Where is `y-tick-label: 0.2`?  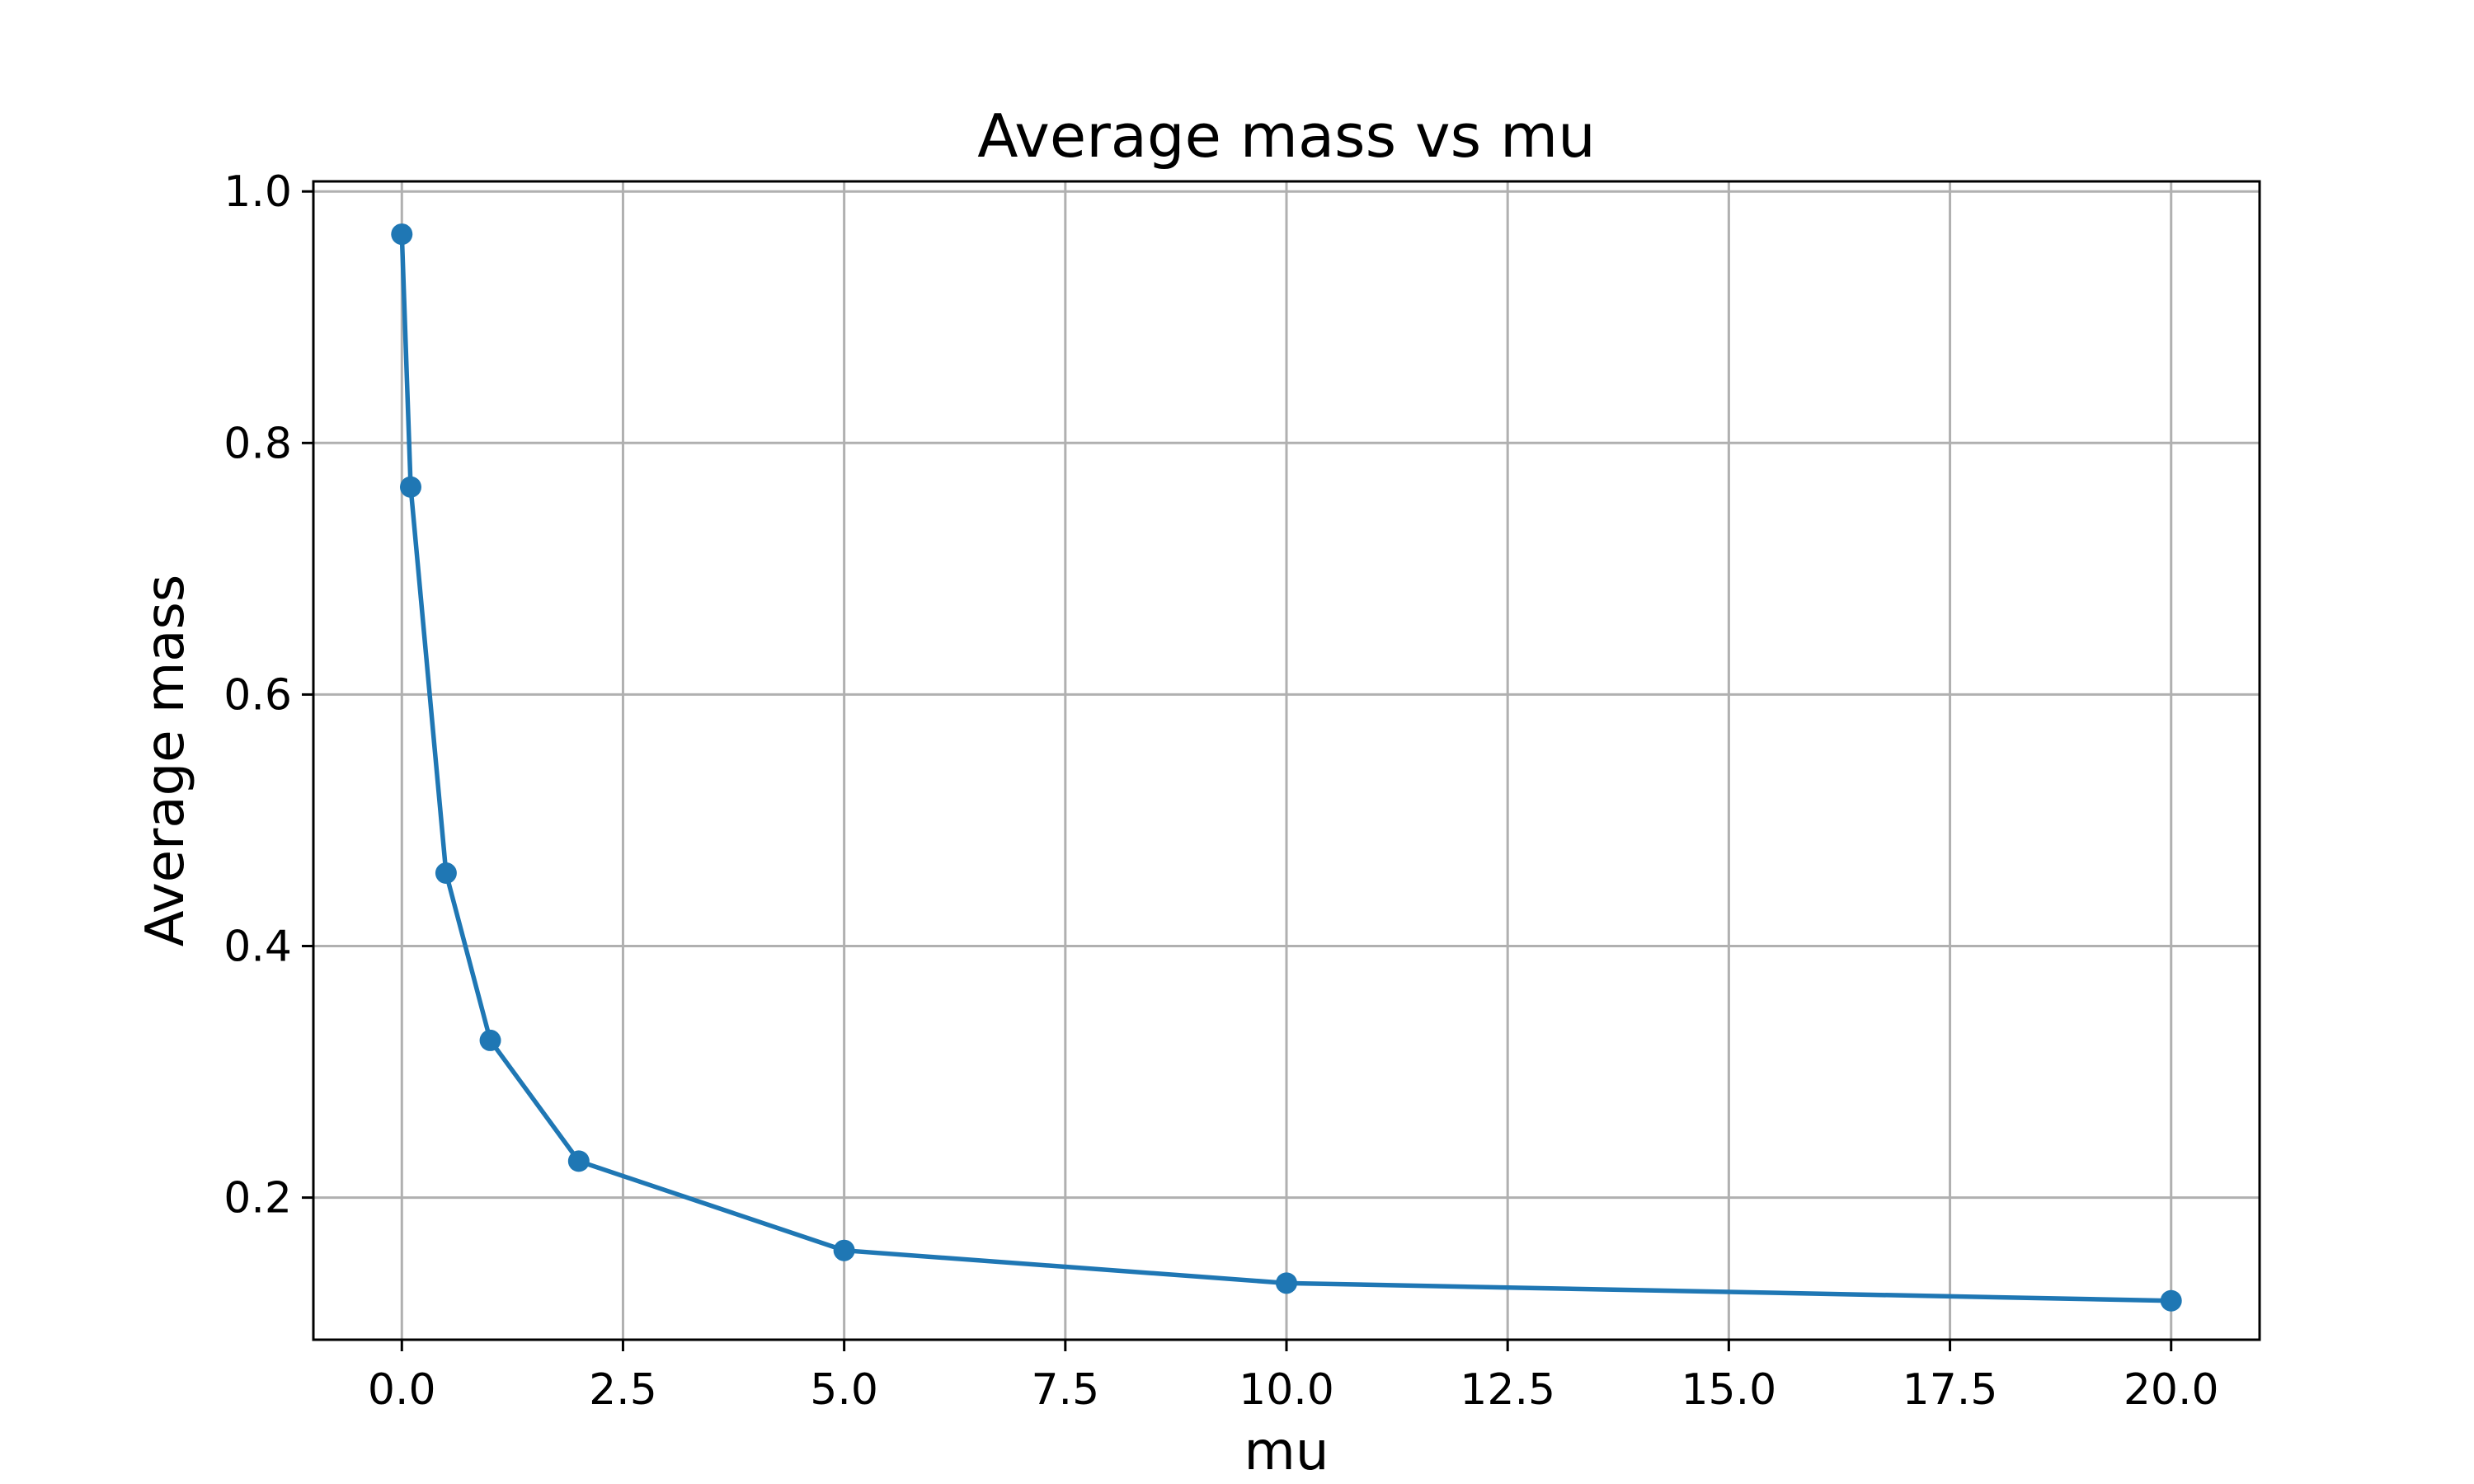
y-tick-label: 0.2 is located at coordinates (257, 1198).